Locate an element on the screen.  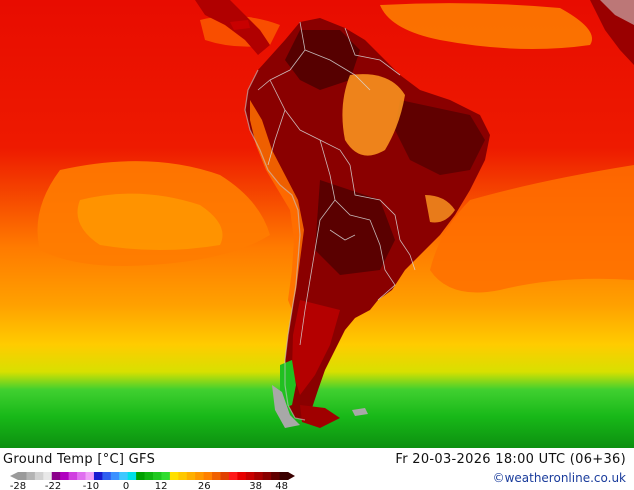
scale-left-arrow is located at coordinates (14, 476).